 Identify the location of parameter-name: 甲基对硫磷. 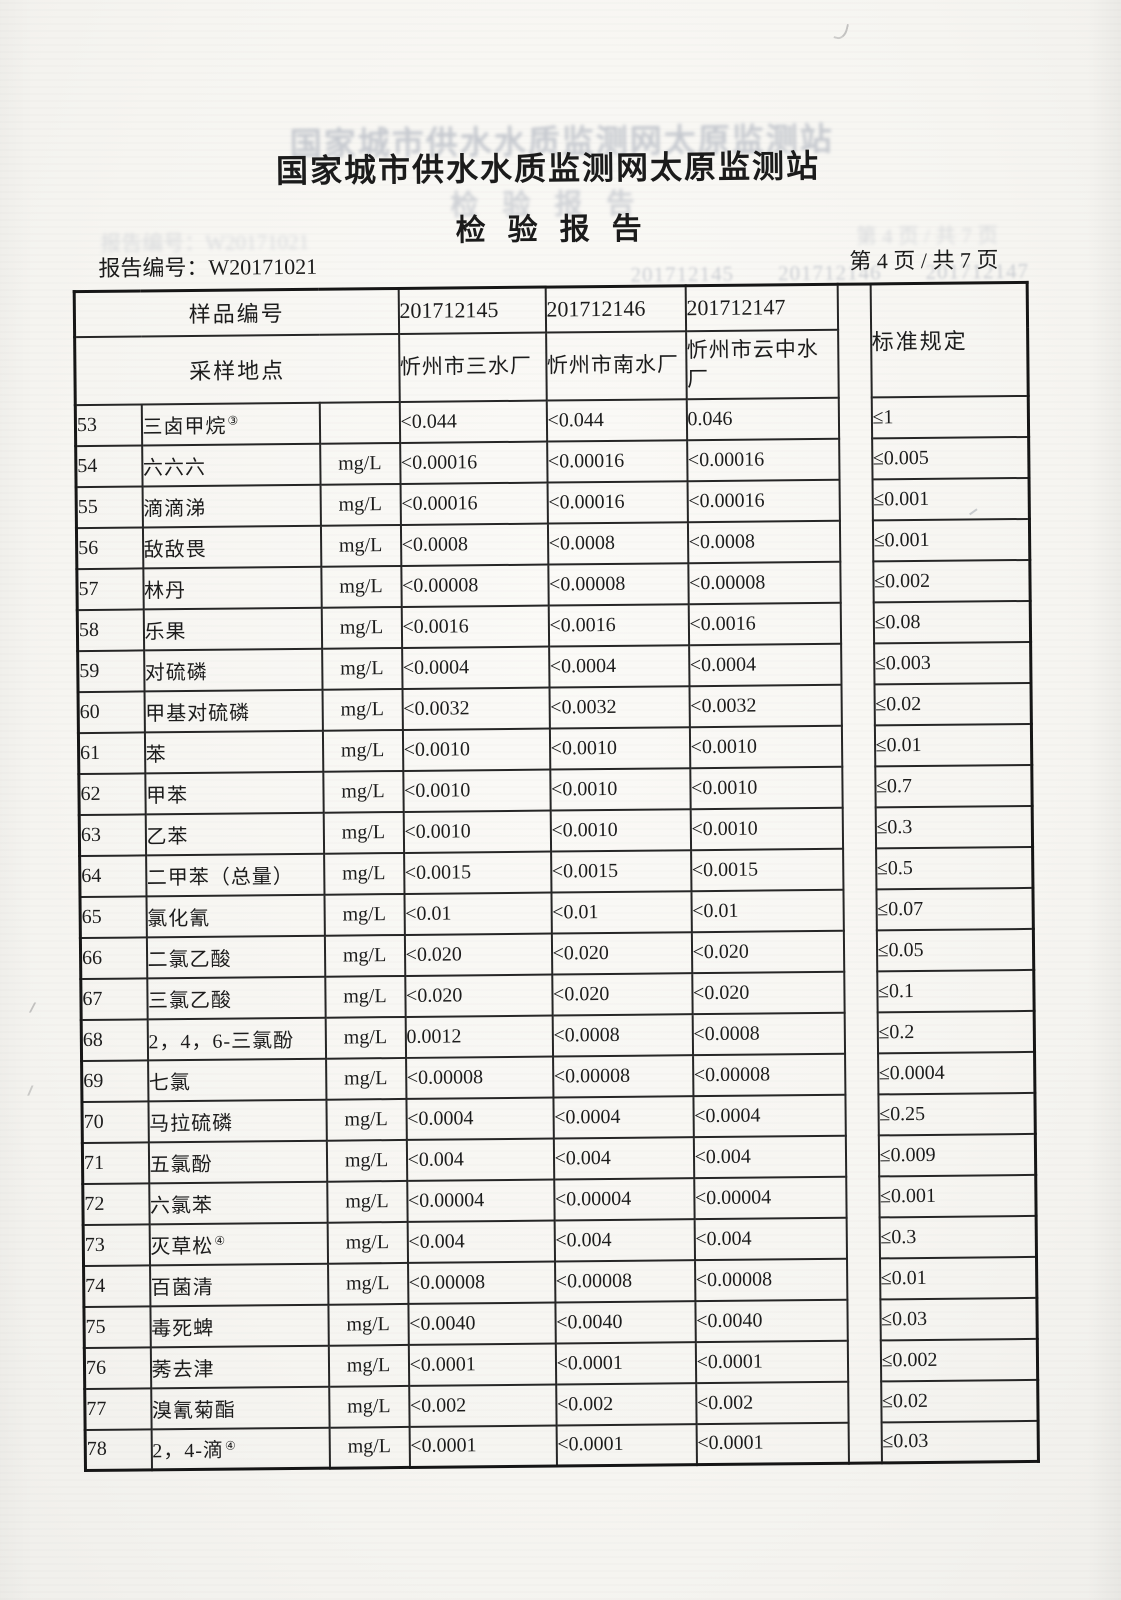
(233, 710).